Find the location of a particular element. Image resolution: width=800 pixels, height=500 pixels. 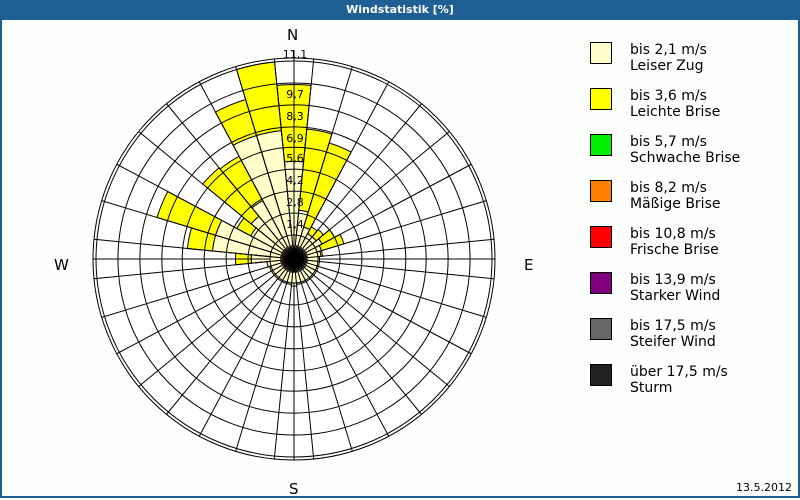

compass-east-label: E is located at coordinates (529, 265).